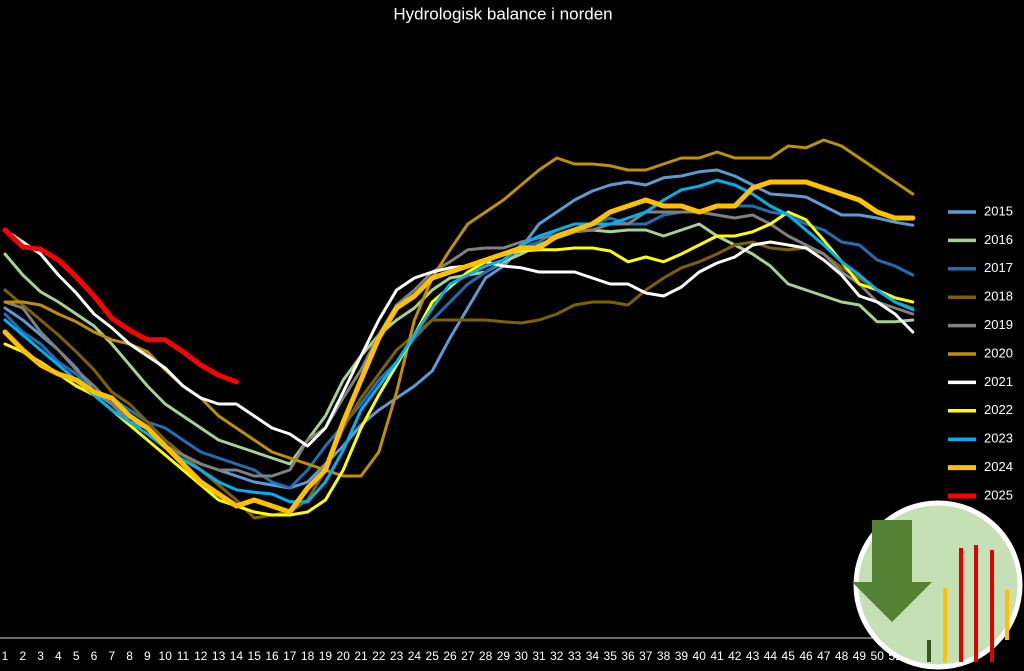 Image resolution: width=1024 pixels, height=671 pixels. What do you see at coordinates (717, 656) in the screenshot?
I see `x-tick-label: 41` at bounding box center [717, 656].